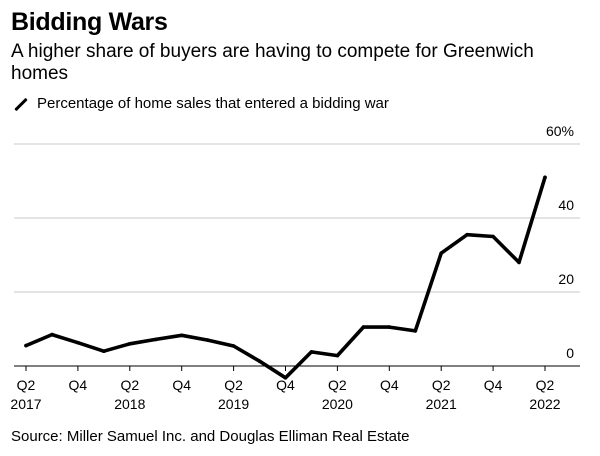  What do you see at coordinates (570, 353) in the screenshot?
I see `y-tick-label-0: 0` at bounding box center [570, 353].